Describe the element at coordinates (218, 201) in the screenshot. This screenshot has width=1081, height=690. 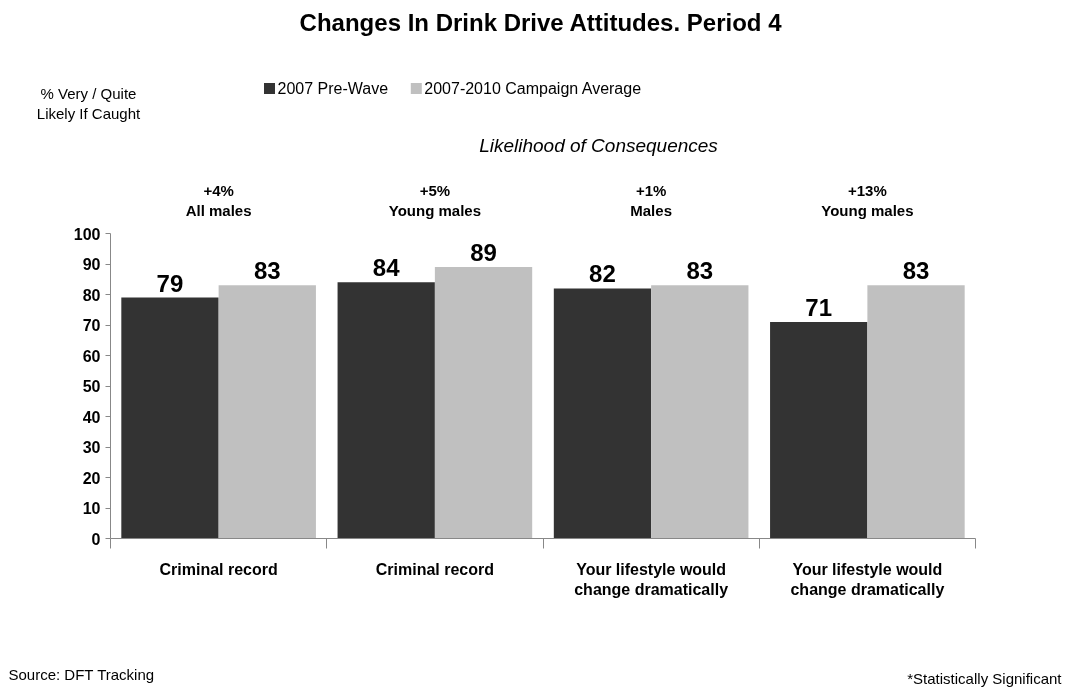
I see `text: +4% All males` at that location.